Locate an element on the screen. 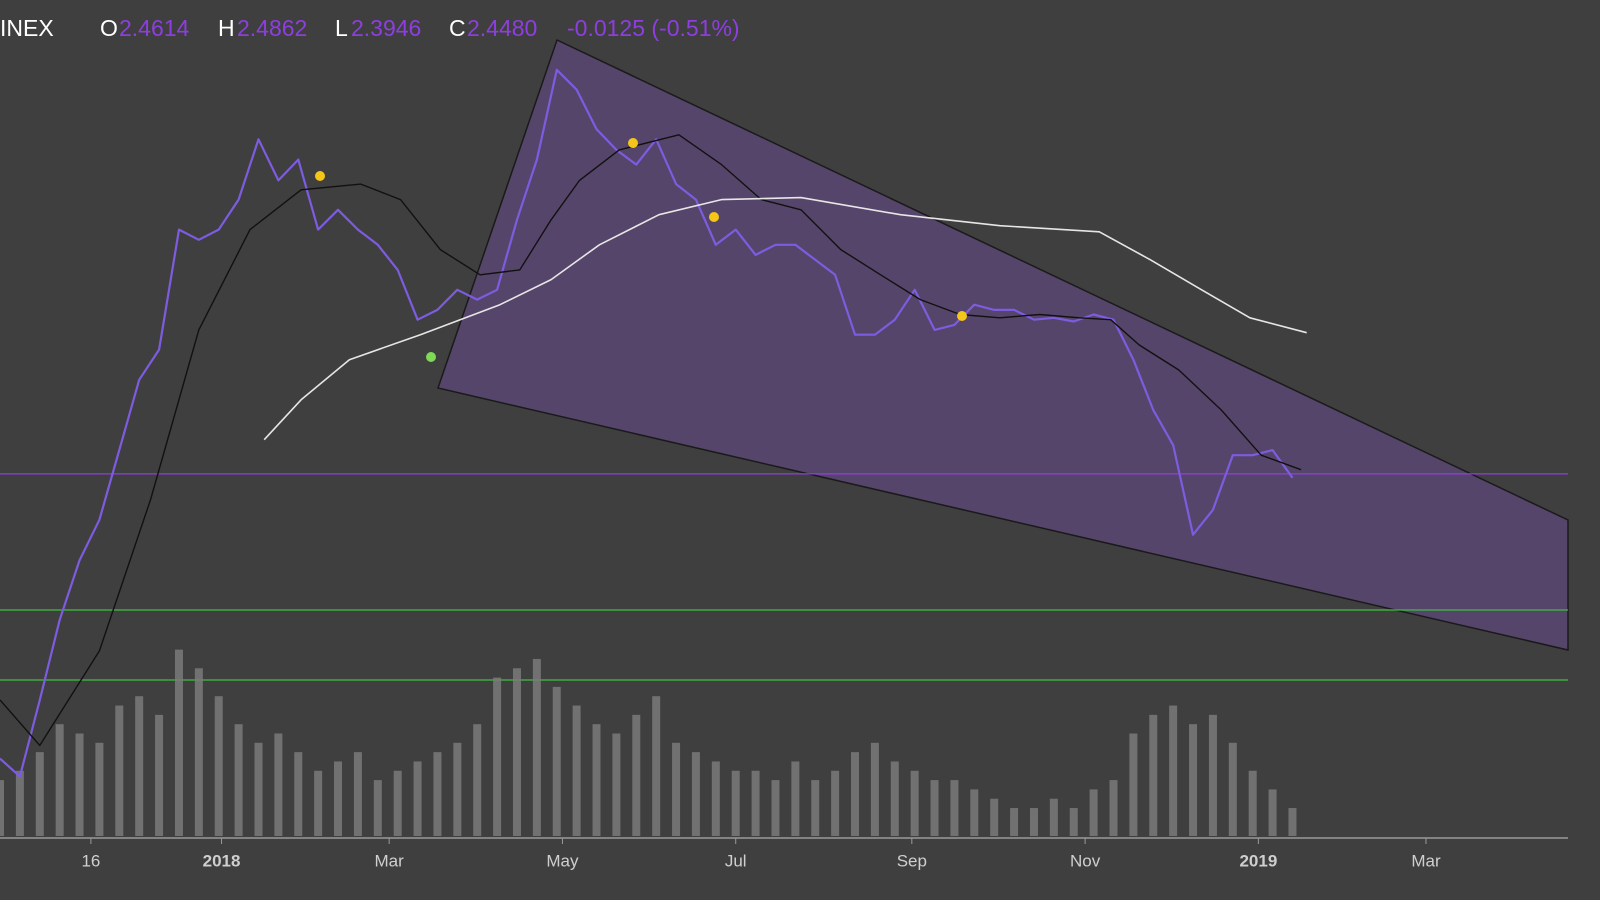  ohlc-label: L is located at coordinates (341, 28).